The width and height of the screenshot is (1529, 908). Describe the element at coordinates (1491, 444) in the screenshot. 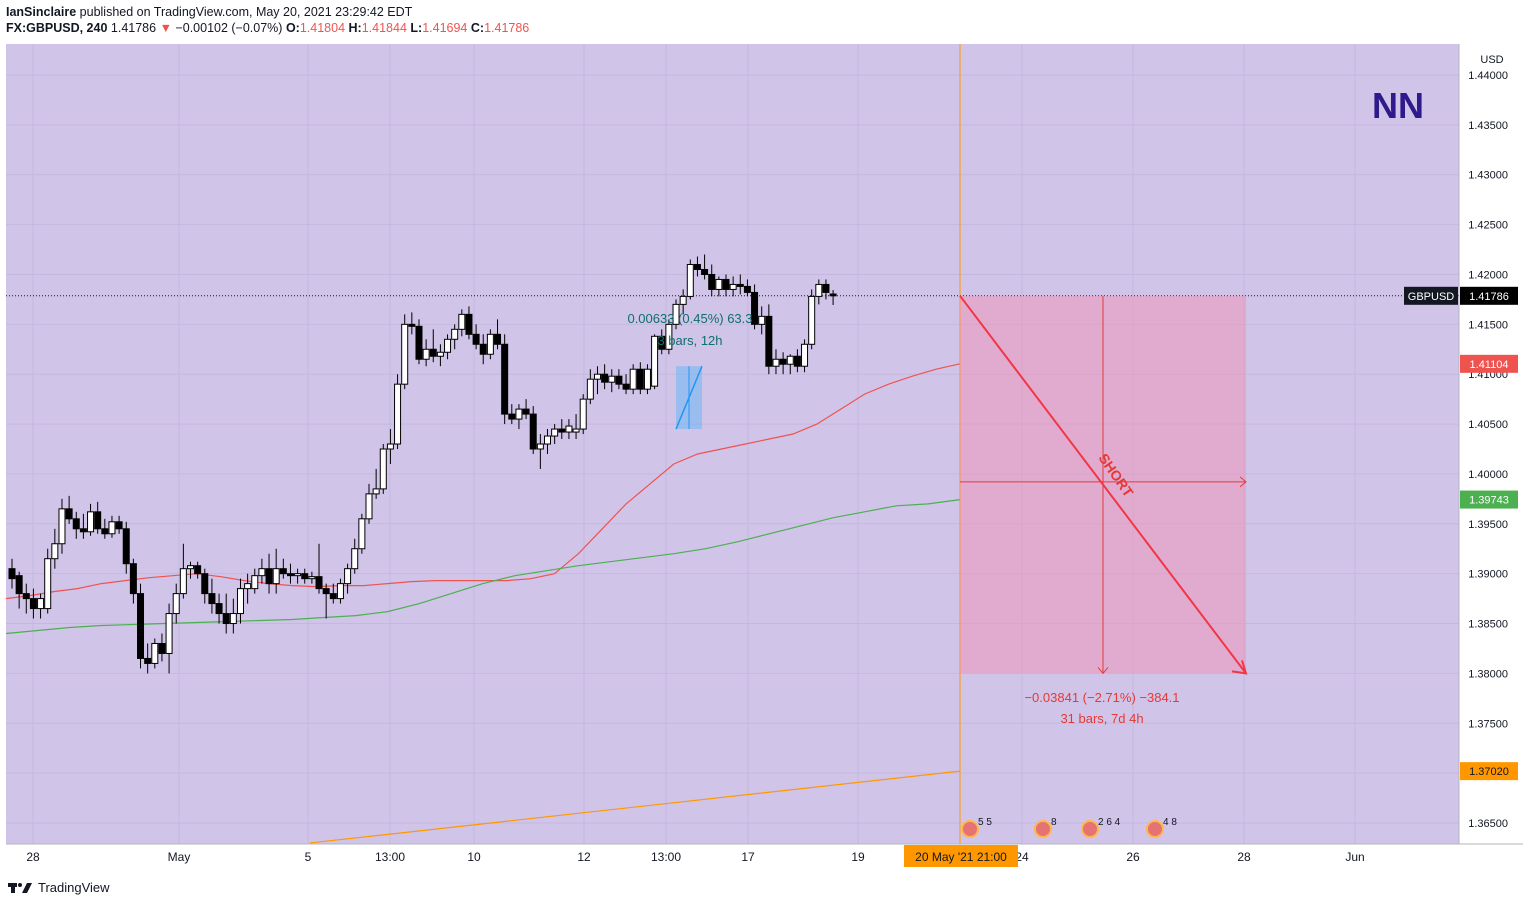

I see `price-axis` at that location.